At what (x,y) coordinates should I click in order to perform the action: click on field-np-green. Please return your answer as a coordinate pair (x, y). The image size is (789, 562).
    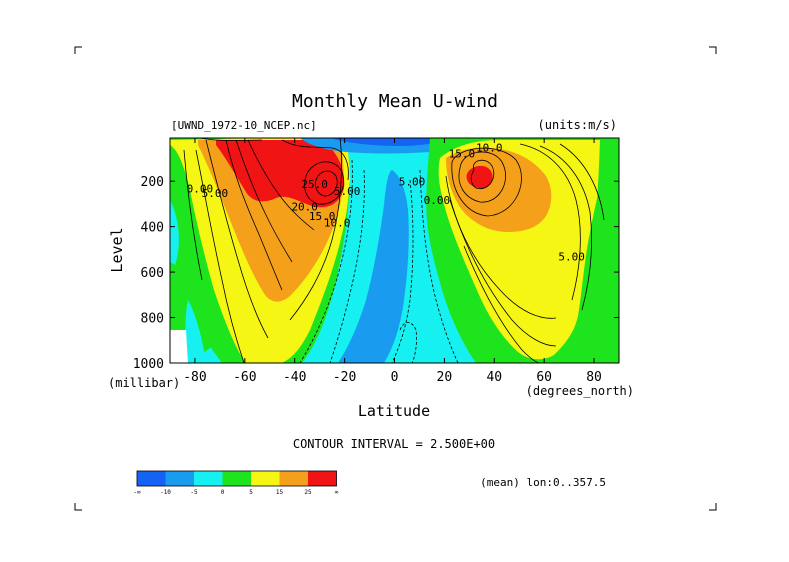
    Looking at the image, I should click on (589, 250).